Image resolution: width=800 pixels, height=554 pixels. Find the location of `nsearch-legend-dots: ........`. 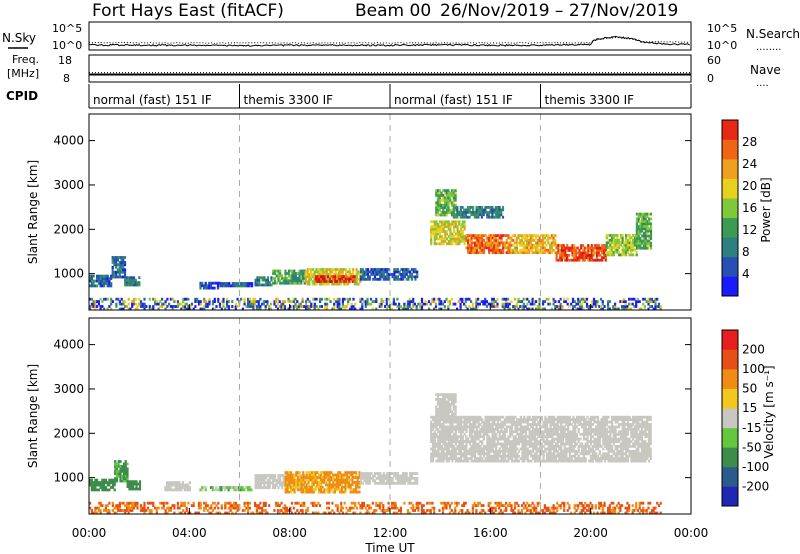

nsearch-legend-dots: ........ is located at coordinates (768, 47).